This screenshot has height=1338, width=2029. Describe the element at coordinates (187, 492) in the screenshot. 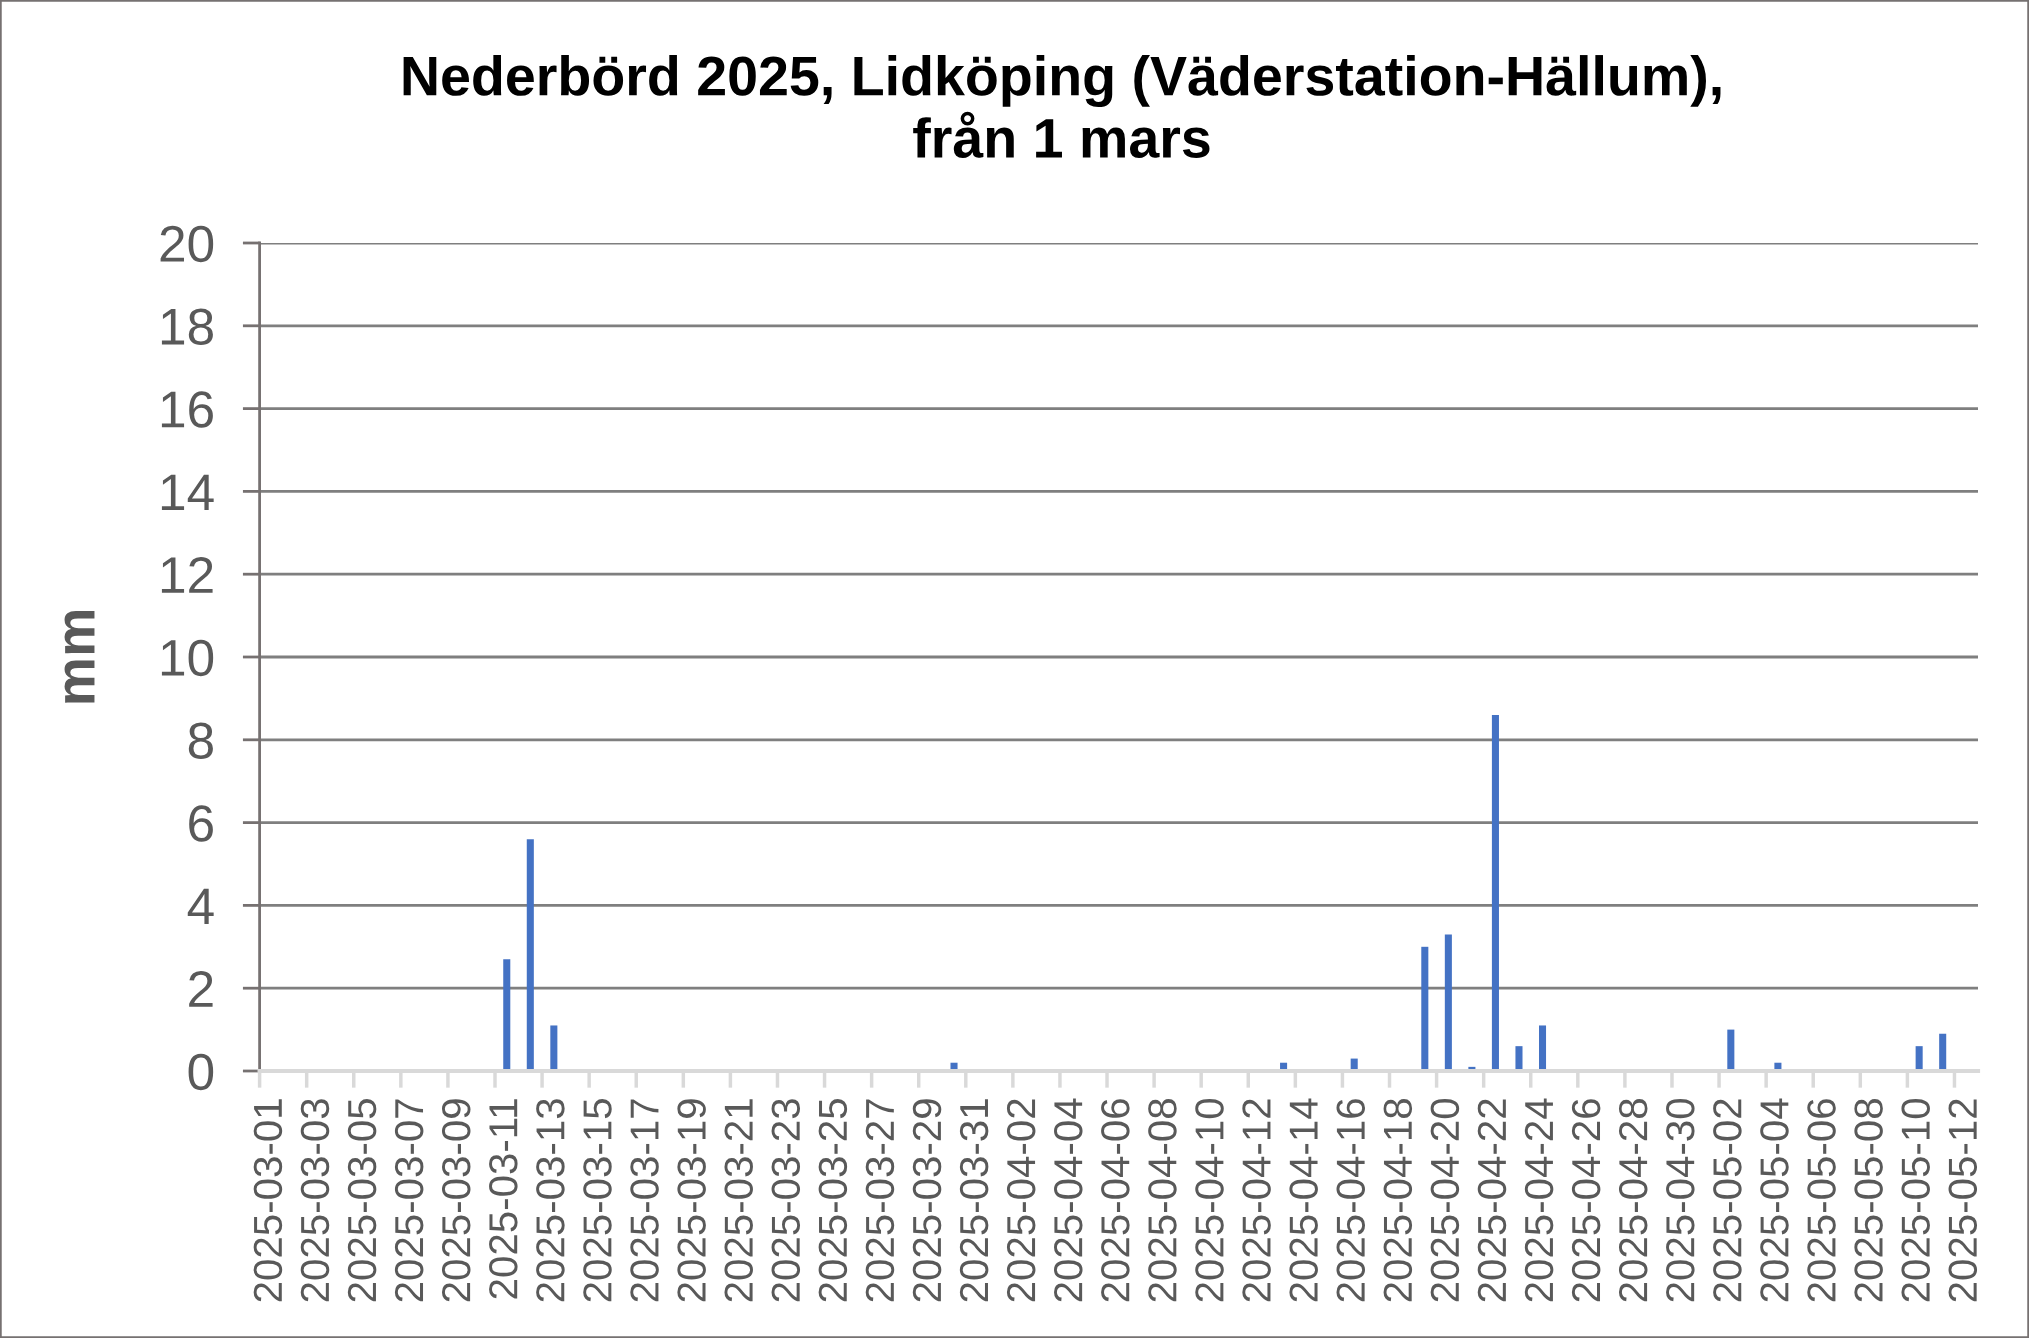

I see `y-tick-label: 14` at that location.